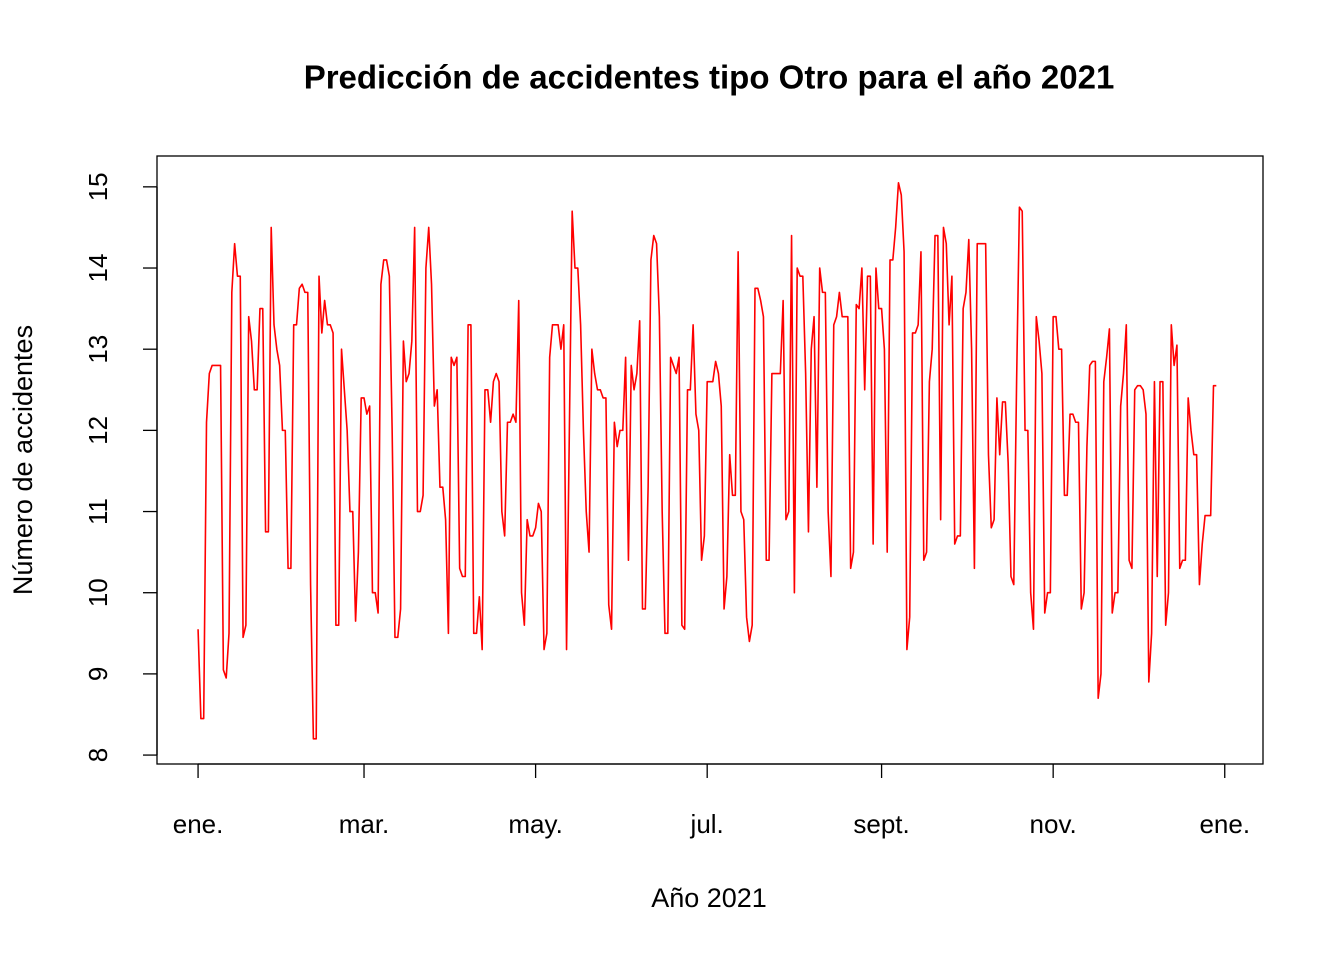 This screenshot has height=960, width=1344. I want to click on y-tick-label: 11, so click(98, 511).